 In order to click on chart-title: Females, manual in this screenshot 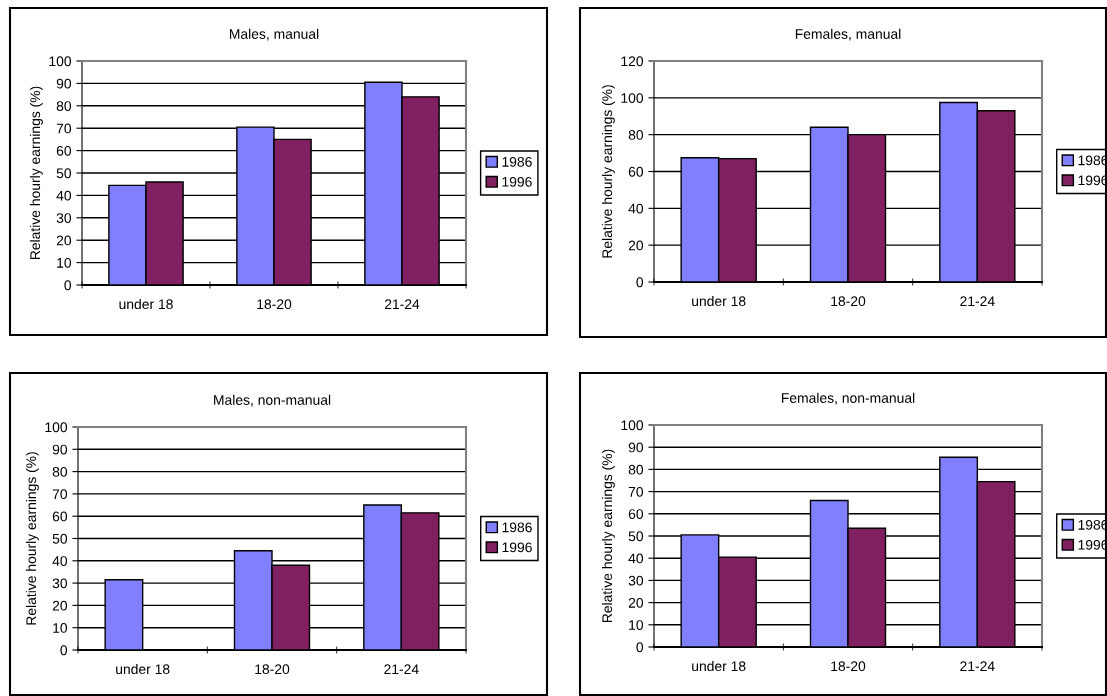, I will do `click(848, 34)`.